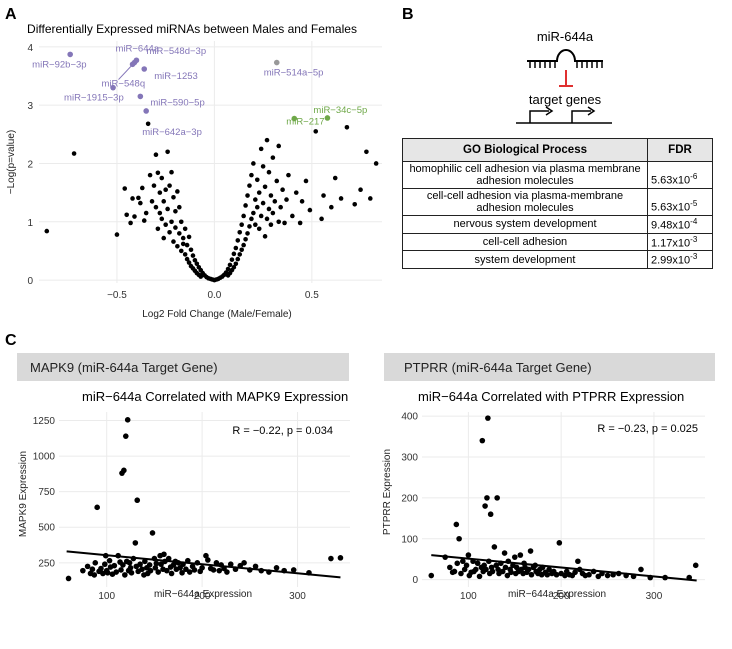  What do you see at coordinates (30, 223) in the screenshot?
I see `volcano-y-tick-label: 1` at bounding box center [30, 223].